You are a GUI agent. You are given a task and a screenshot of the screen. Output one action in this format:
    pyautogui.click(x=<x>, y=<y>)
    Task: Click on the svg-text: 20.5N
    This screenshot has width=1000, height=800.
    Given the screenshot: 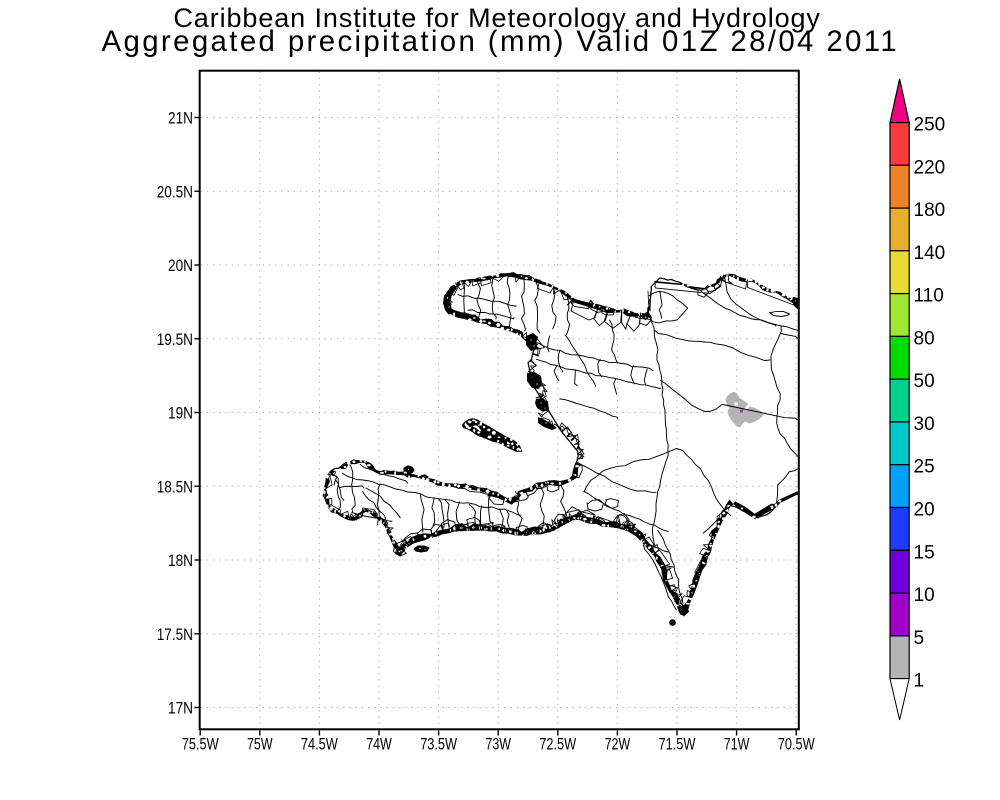 What is the action you would take?
    pyautogui.click(x=175, y=191)
    